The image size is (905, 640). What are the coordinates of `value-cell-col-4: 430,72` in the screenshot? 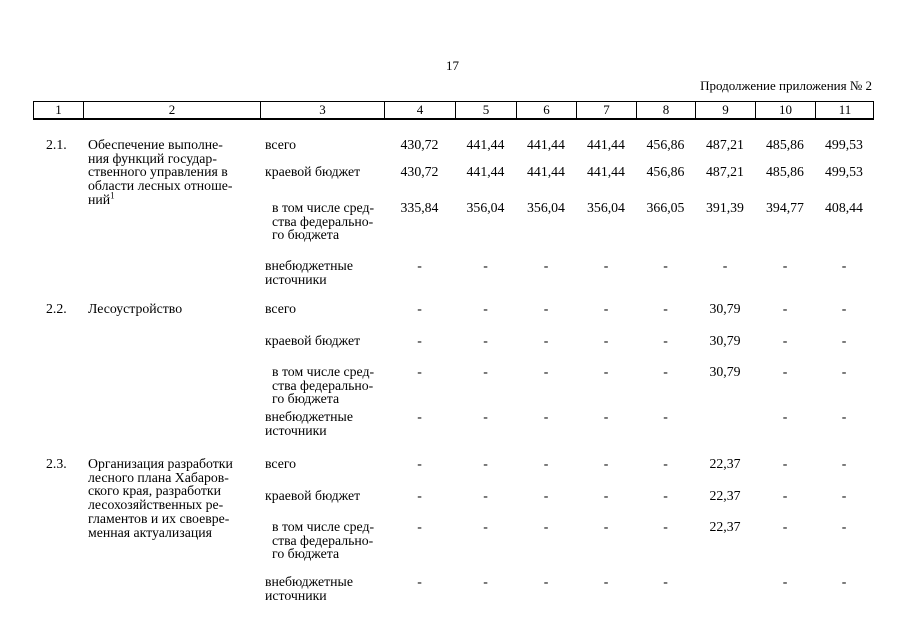 It's located at (419, 171).